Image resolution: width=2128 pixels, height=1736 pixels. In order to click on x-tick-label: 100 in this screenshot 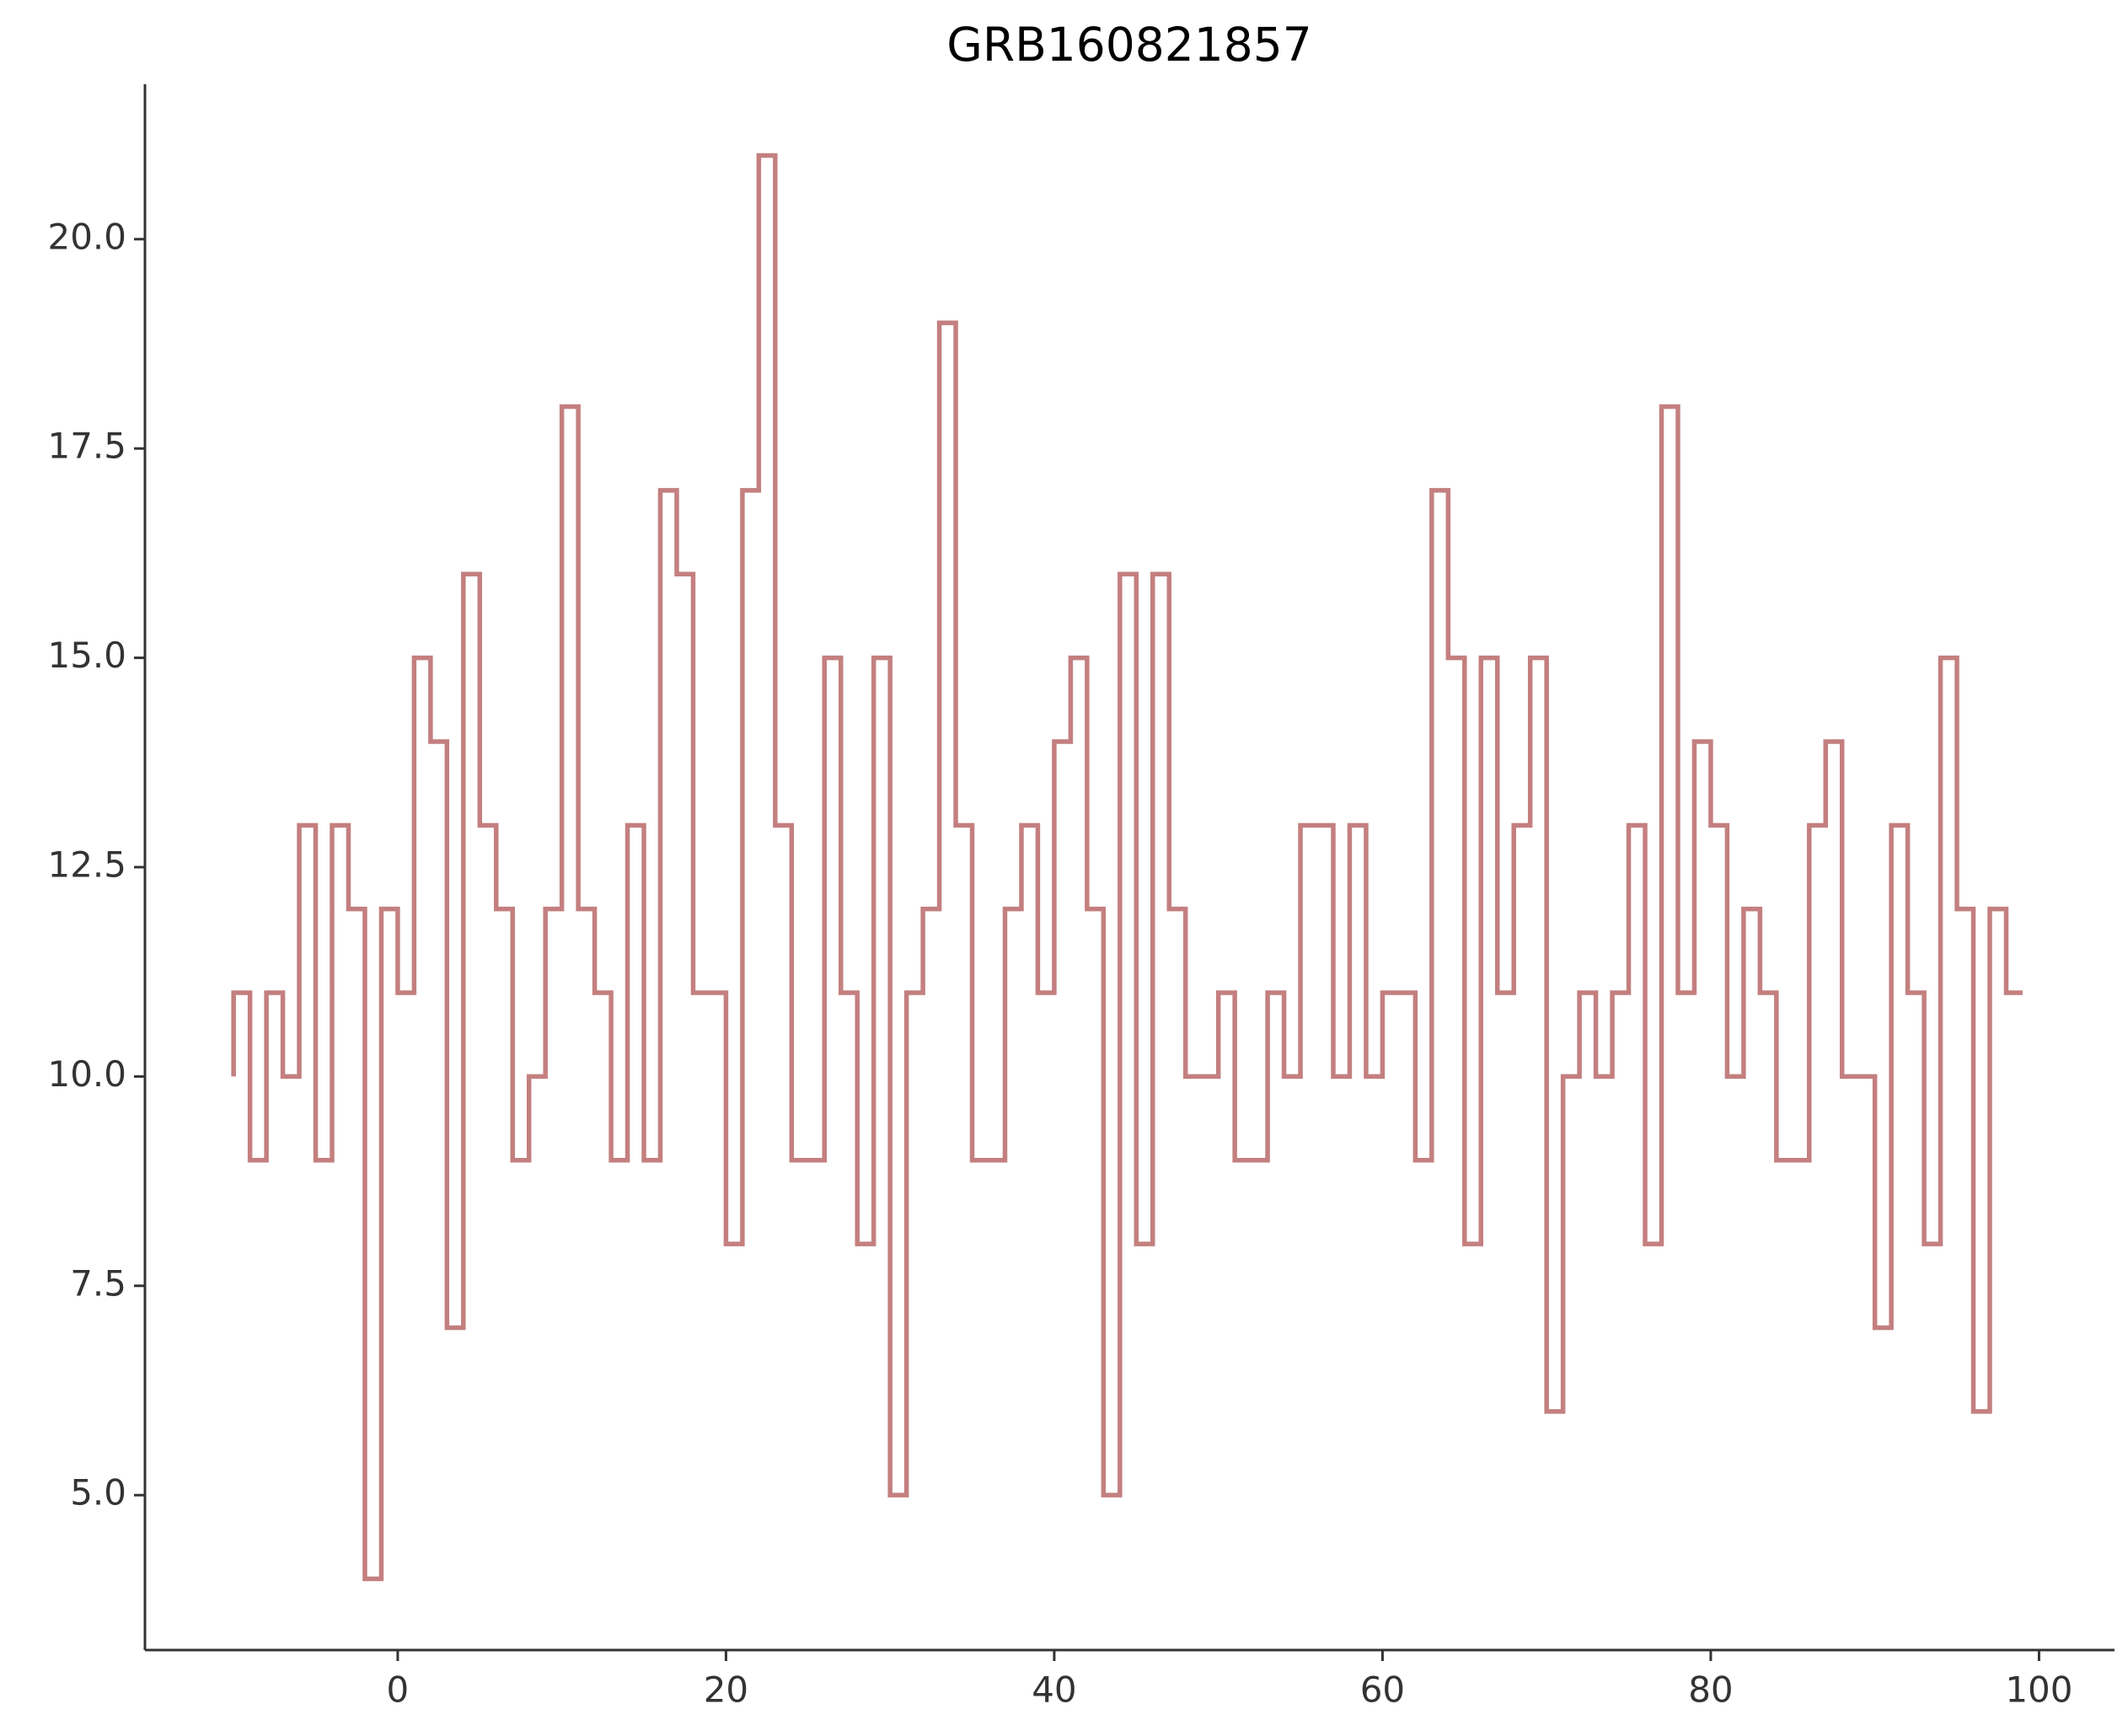, I will do `click(2038, 1690)`.